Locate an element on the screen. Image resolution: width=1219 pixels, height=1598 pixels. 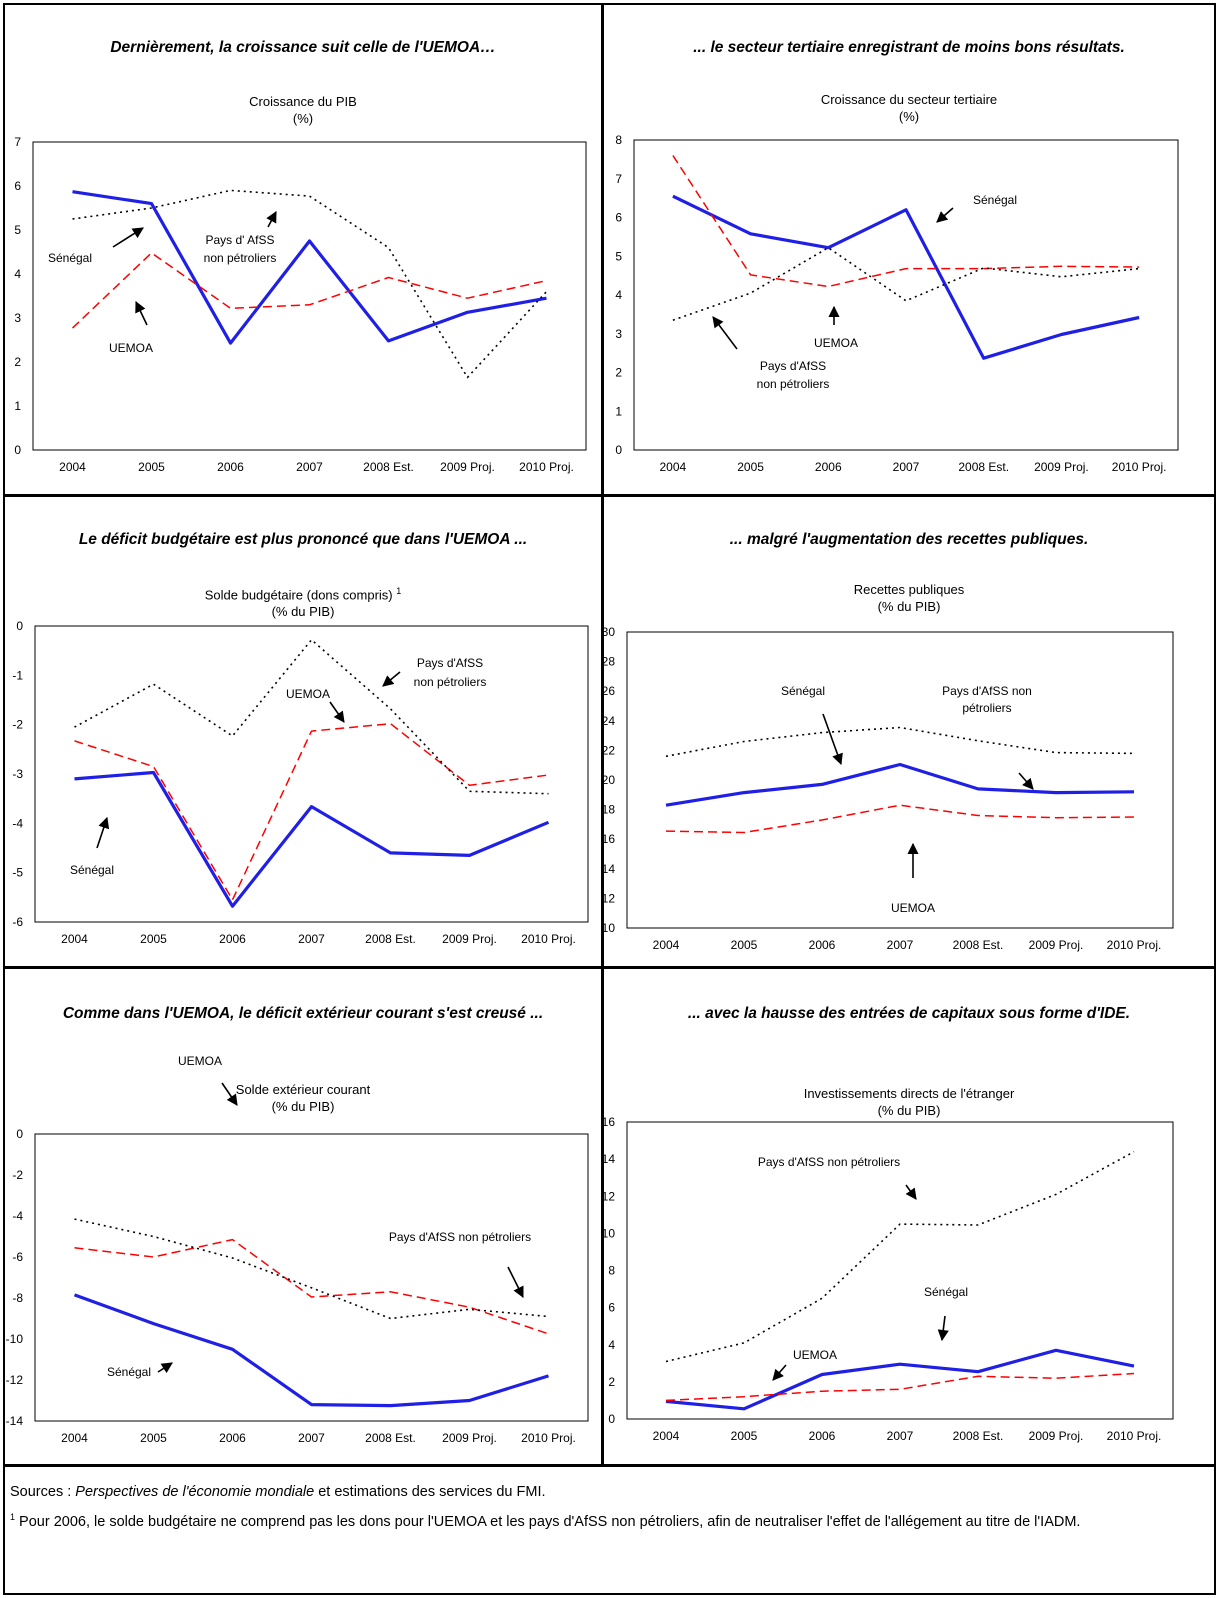
y-tick-label: 12 is located at coordinates (609, 898).